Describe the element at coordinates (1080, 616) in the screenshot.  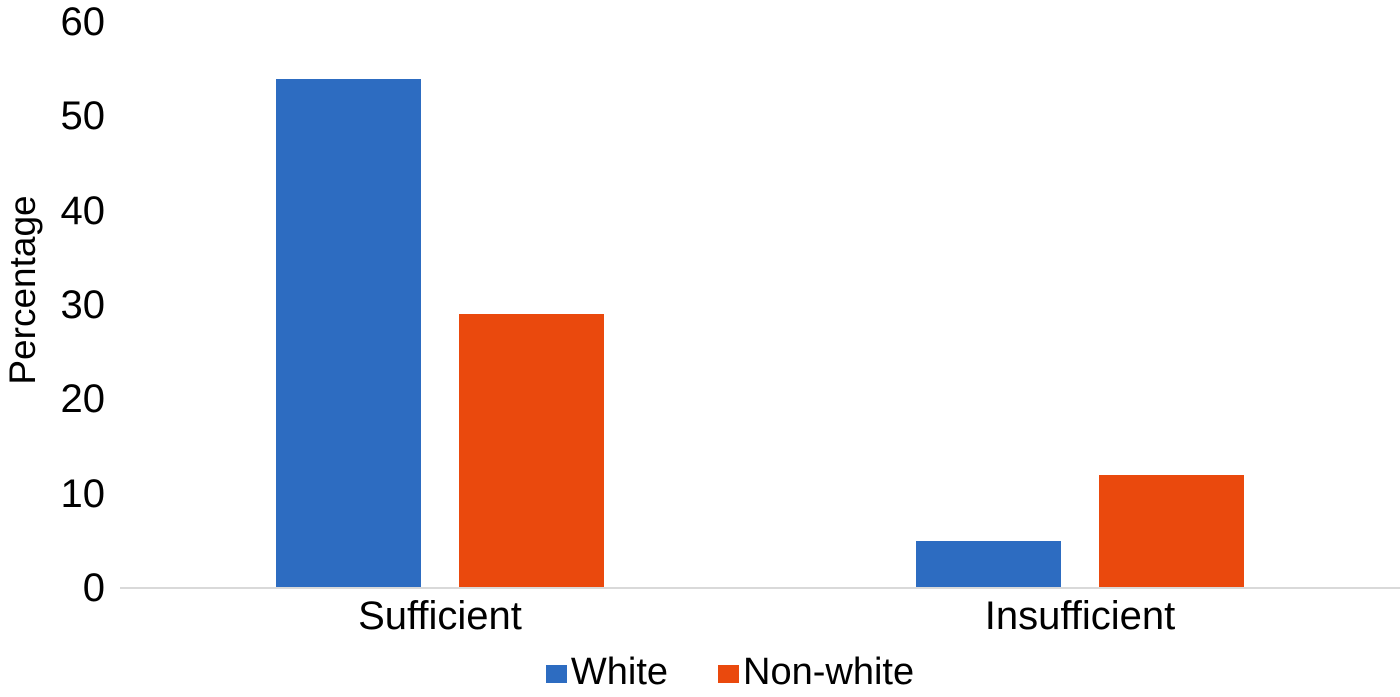
I see `x-axis-label-insufficient: Insufficient` at that location.